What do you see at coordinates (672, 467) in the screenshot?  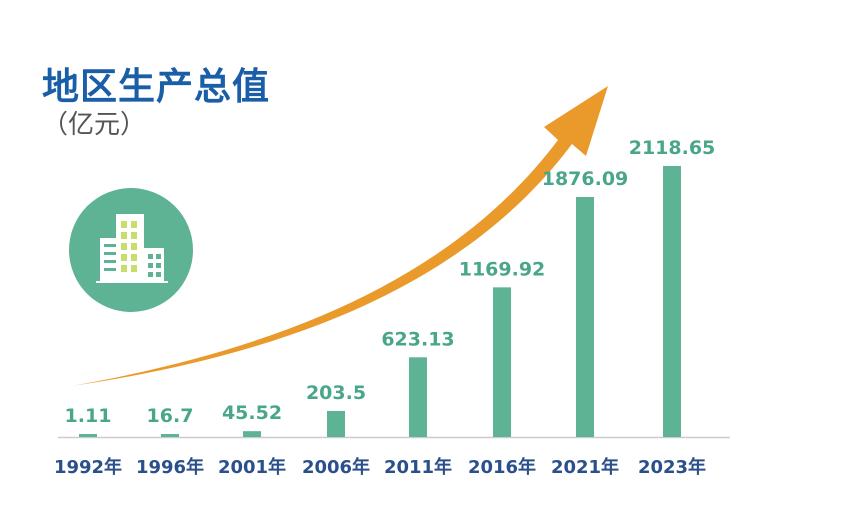 I see `x-tick-label: 2023年` at bounding box center [672, 467].